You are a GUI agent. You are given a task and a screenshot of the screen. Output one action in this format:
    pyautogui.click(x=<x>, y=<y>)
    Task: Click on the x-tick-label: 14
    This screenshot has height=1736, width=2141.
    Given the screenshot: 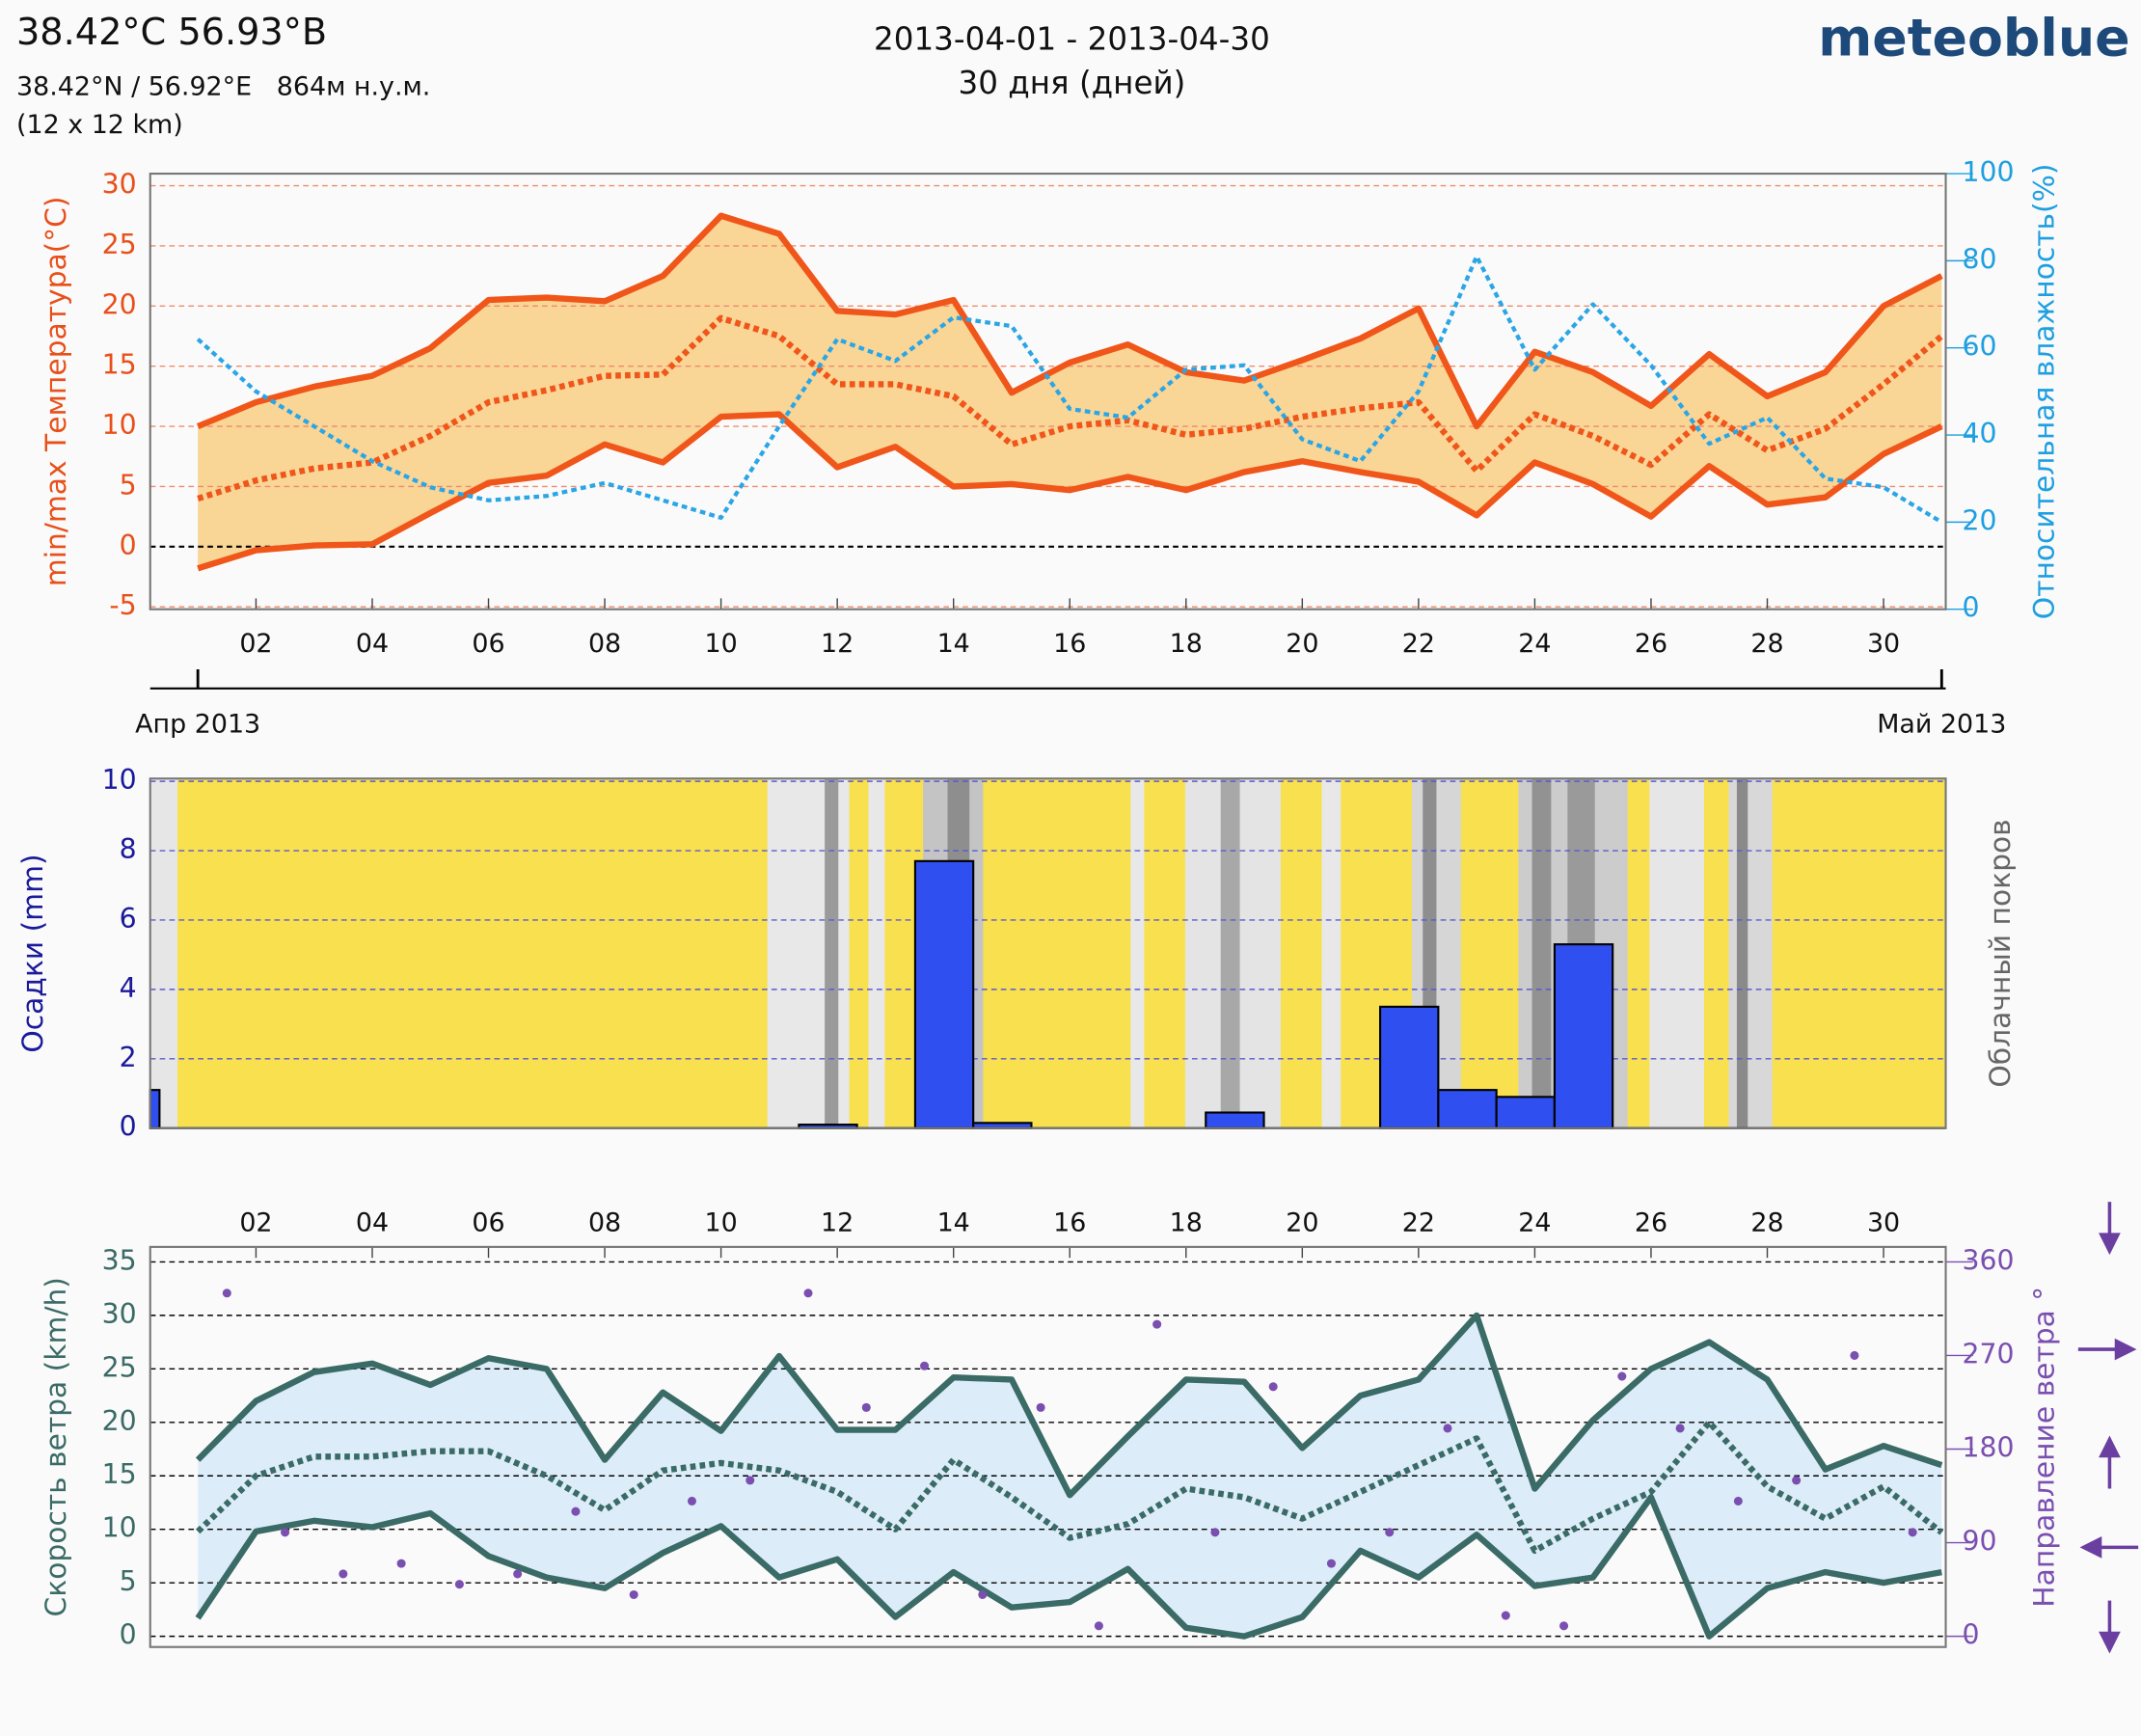 What is the action you would take?
    pyautogui.click(x=953, y=644)
    